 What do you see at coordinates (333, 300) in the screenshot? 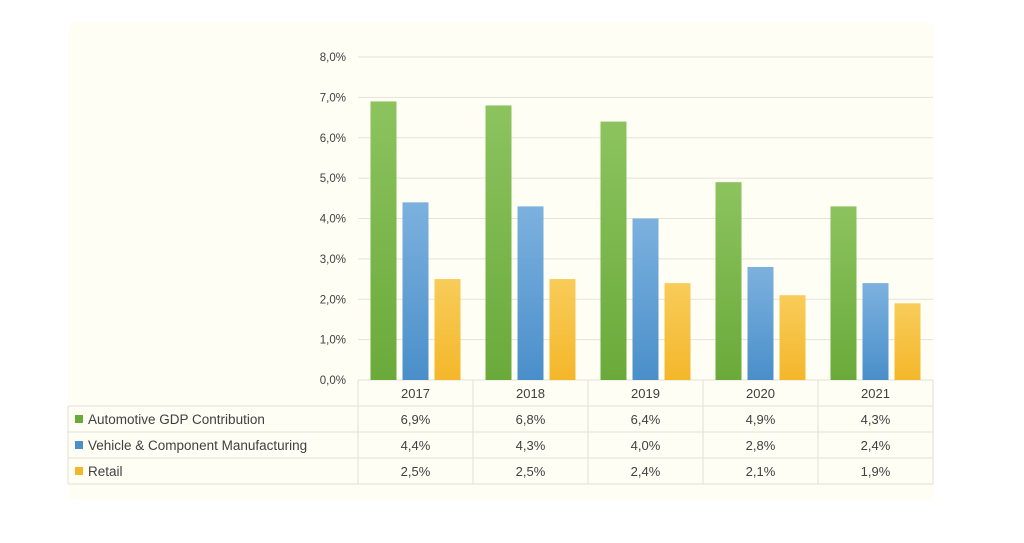
I see `y-tick-label: 2,0%` at bounding box center [333, 300].